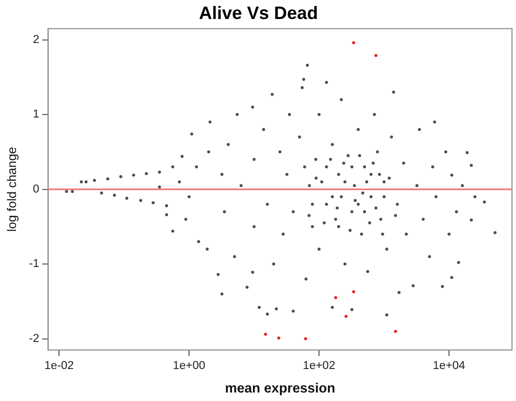 This screenshot has height=401, width=516. I want to click on y-tick-label: -1, so click(34, 264).